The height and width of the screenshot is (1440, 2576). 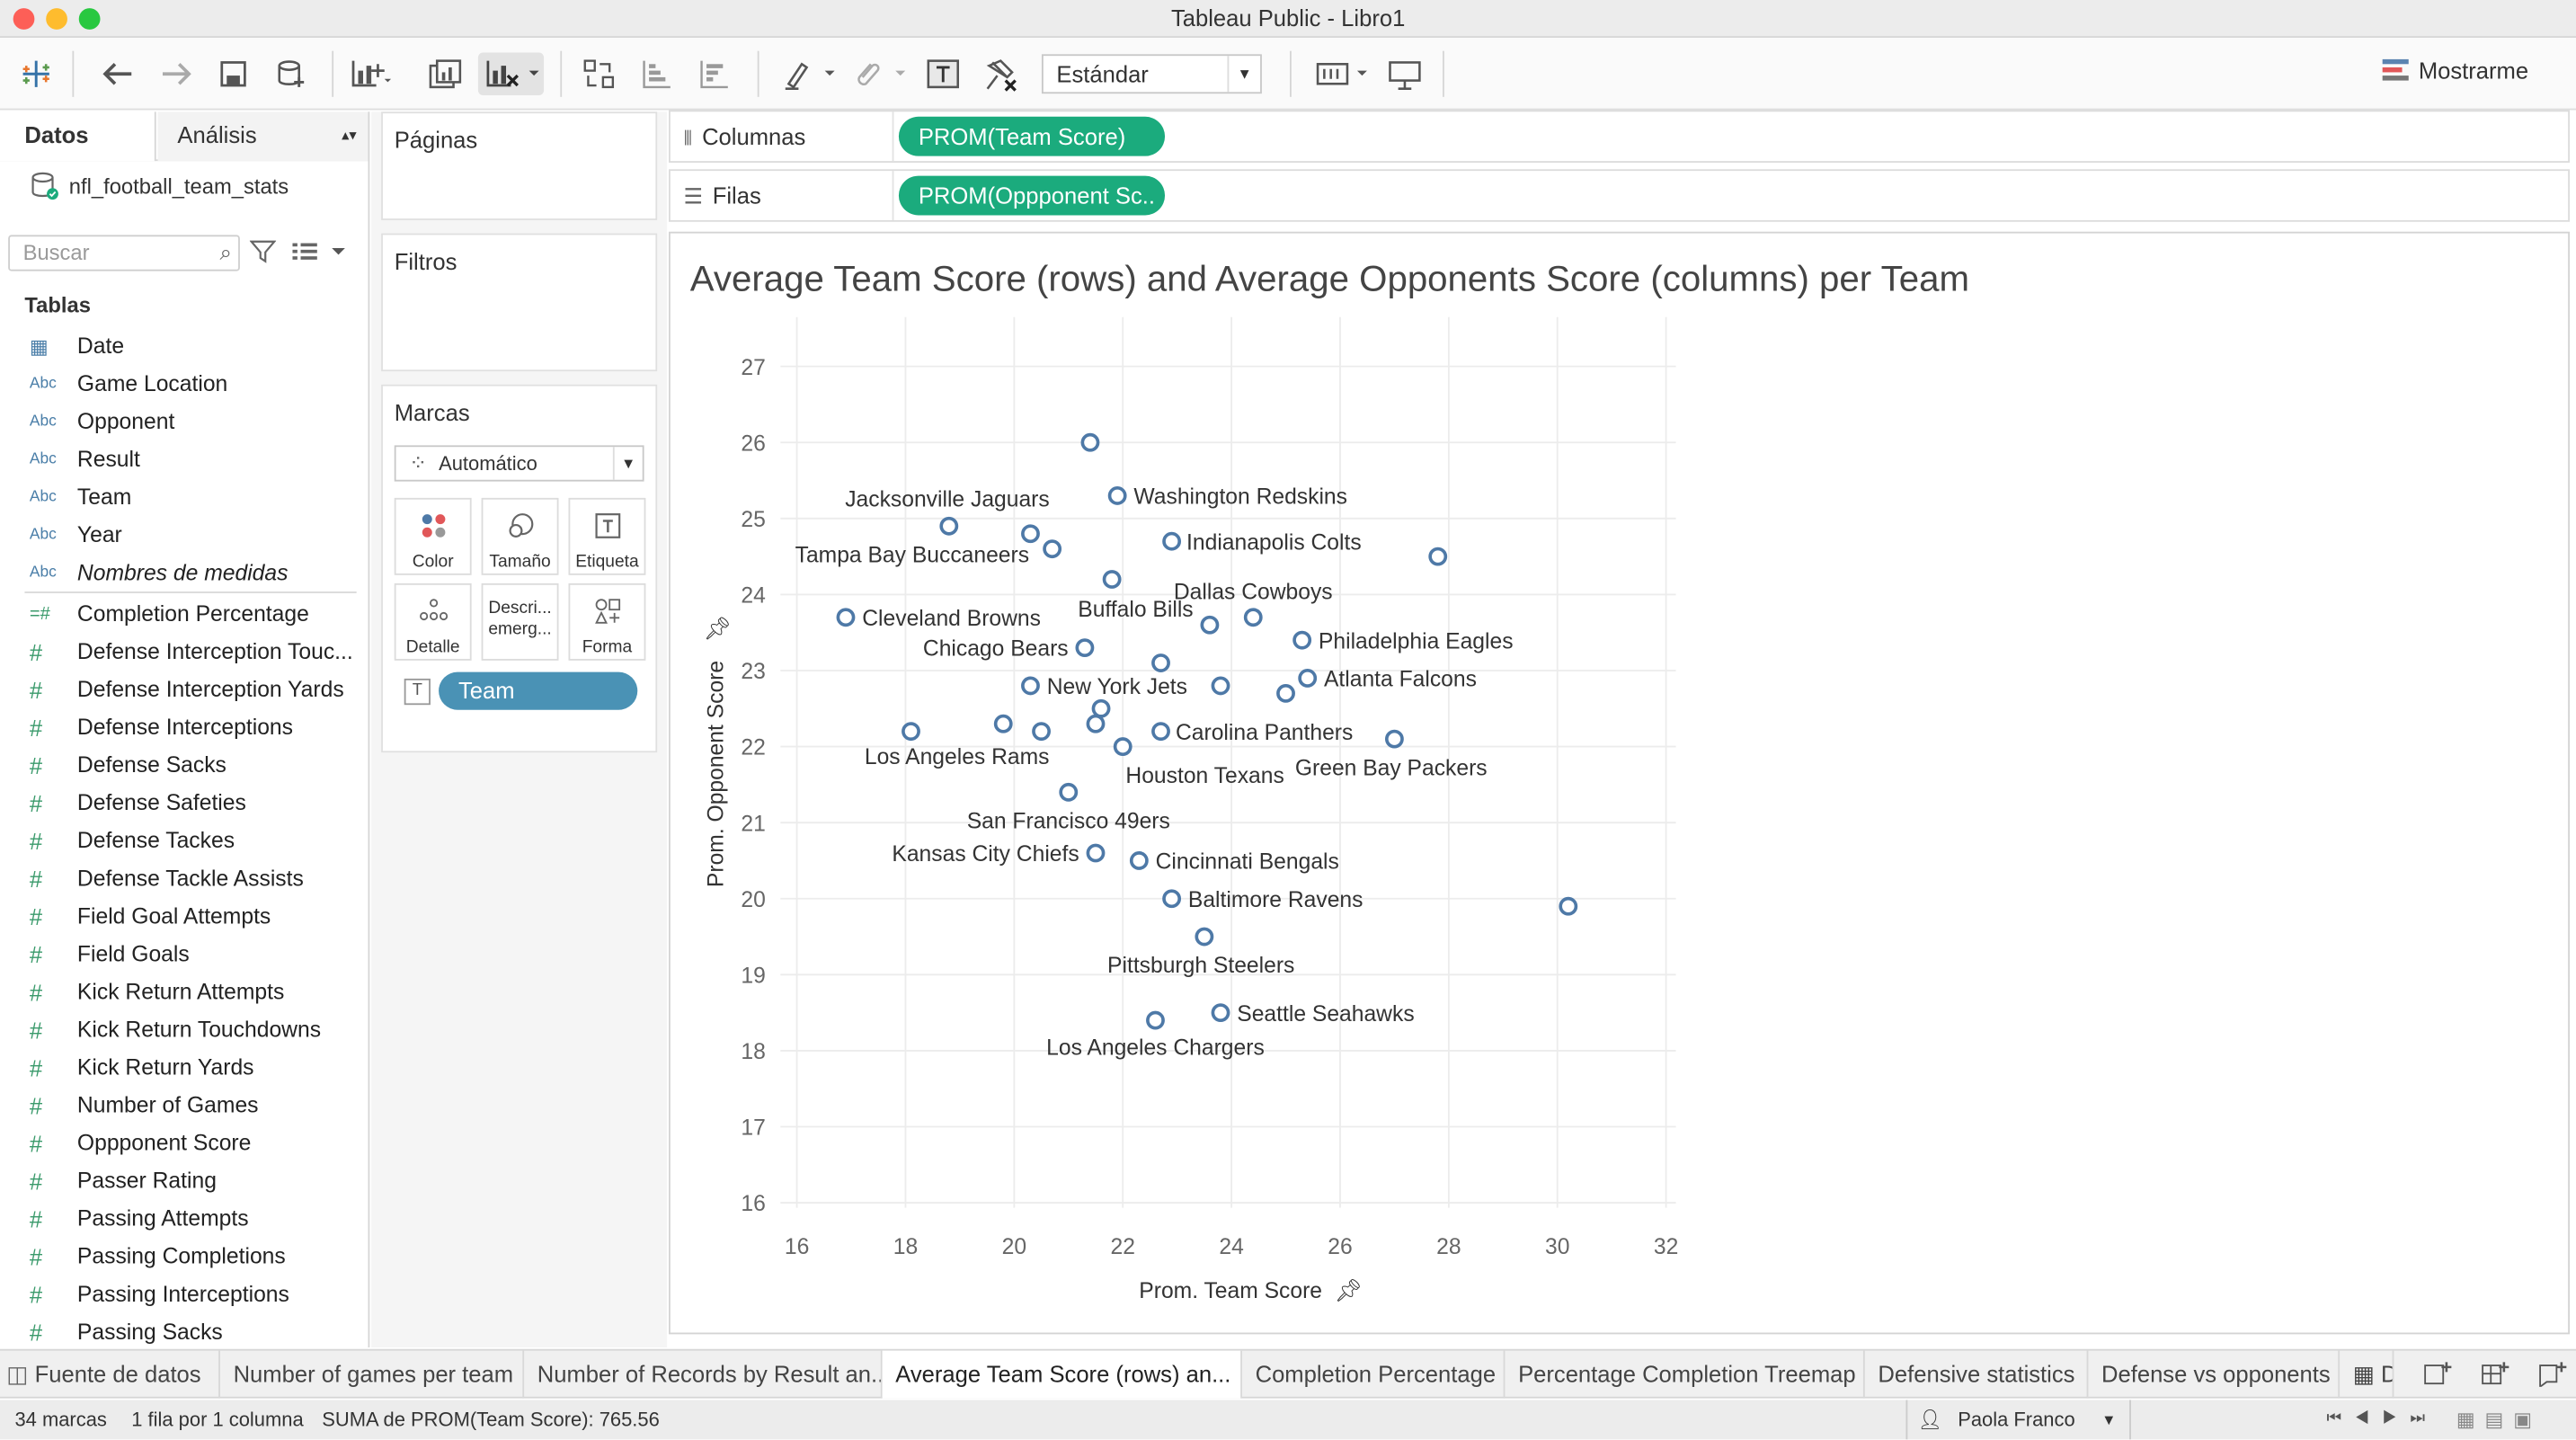 I want to click on tableau-logo-icon, so click(x=36, y=73).